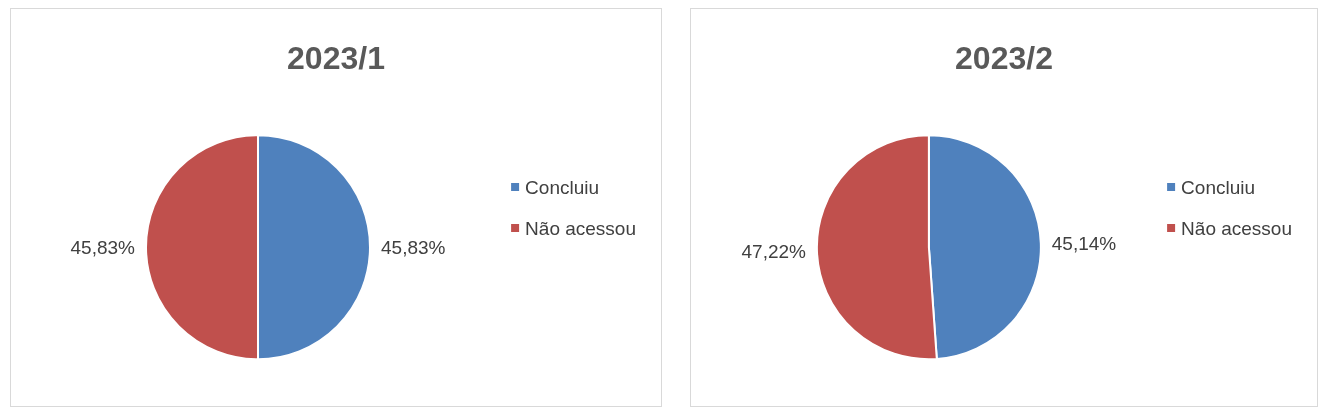 This screenshot has height=407, width=1321. What do you see at coordinates (1004, 58) in the screenshot?
I see `chart-title: 2023/2` at bounding box center [1004, 58].